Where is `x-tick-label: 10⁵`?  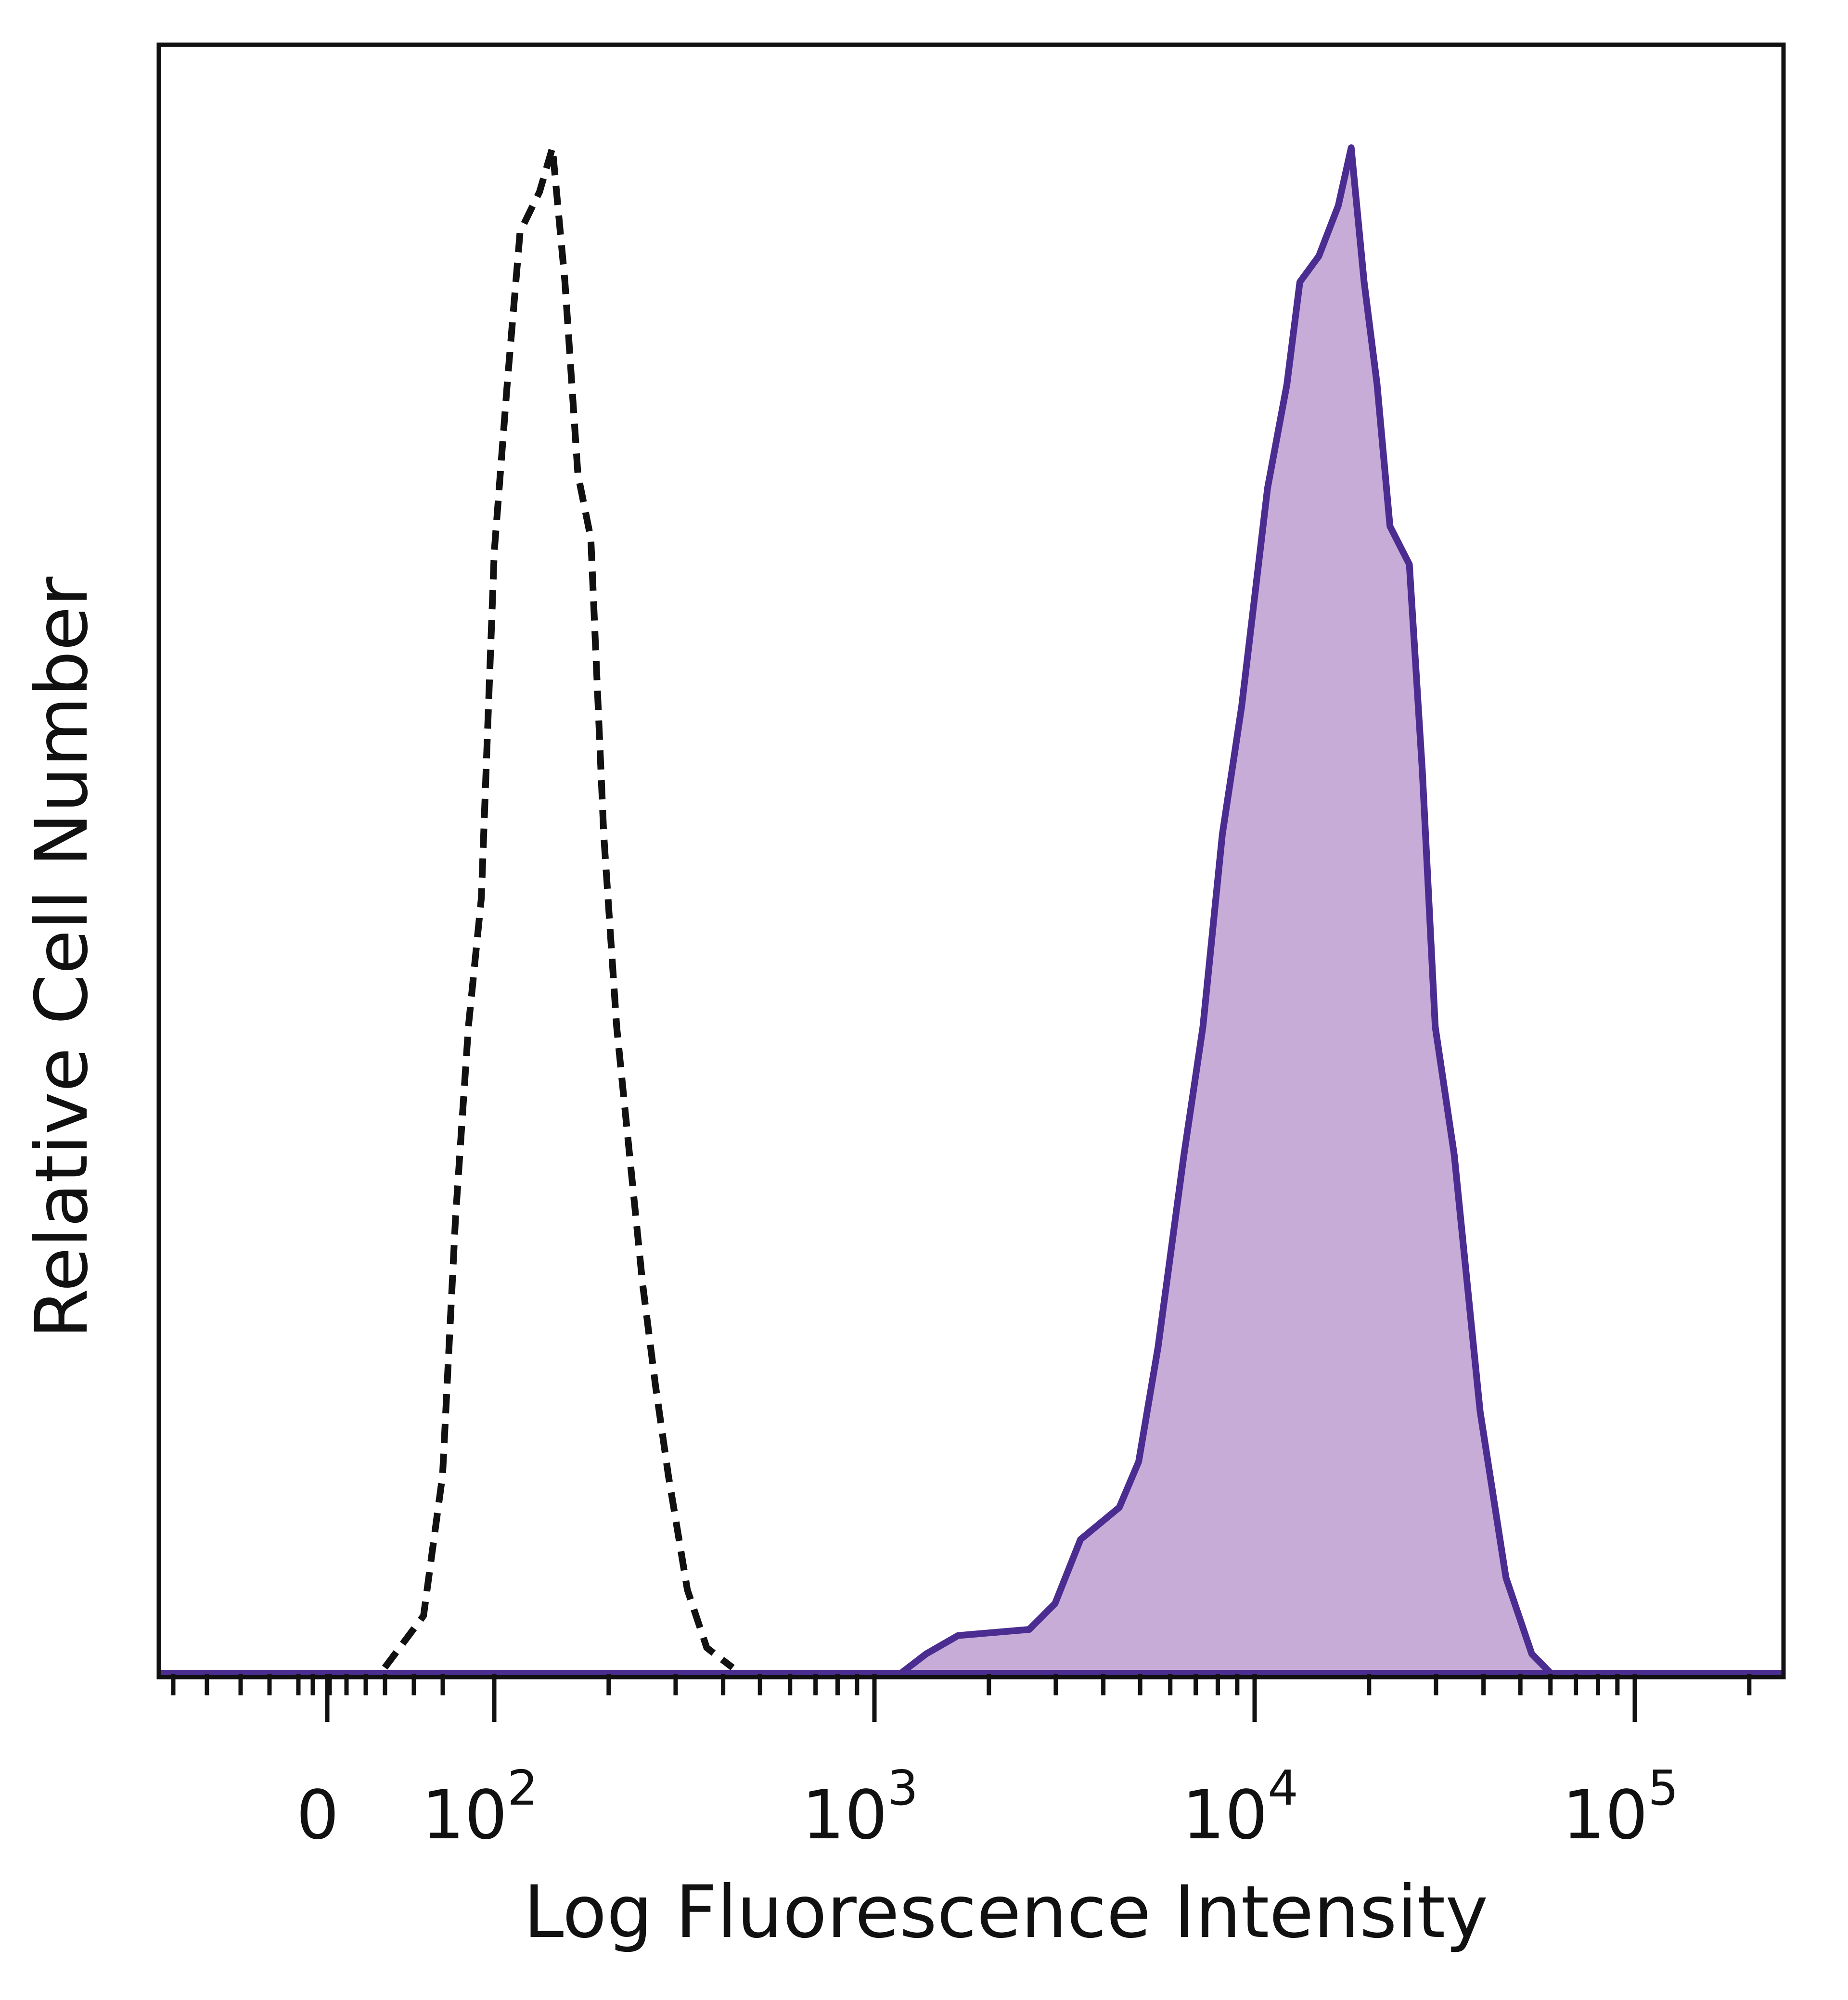 x-tick-label: 10⁵ is located at coordinates (1620, 1807).